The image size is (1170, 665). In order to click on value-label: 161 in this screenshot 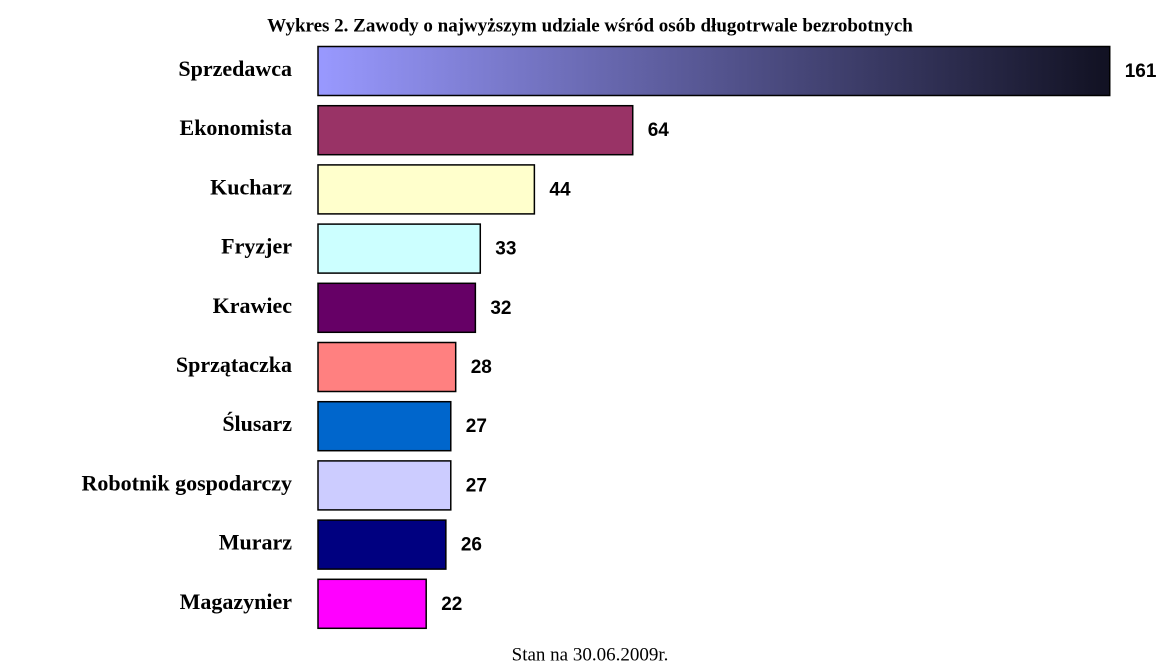, I will do `click(1141, 71)`.